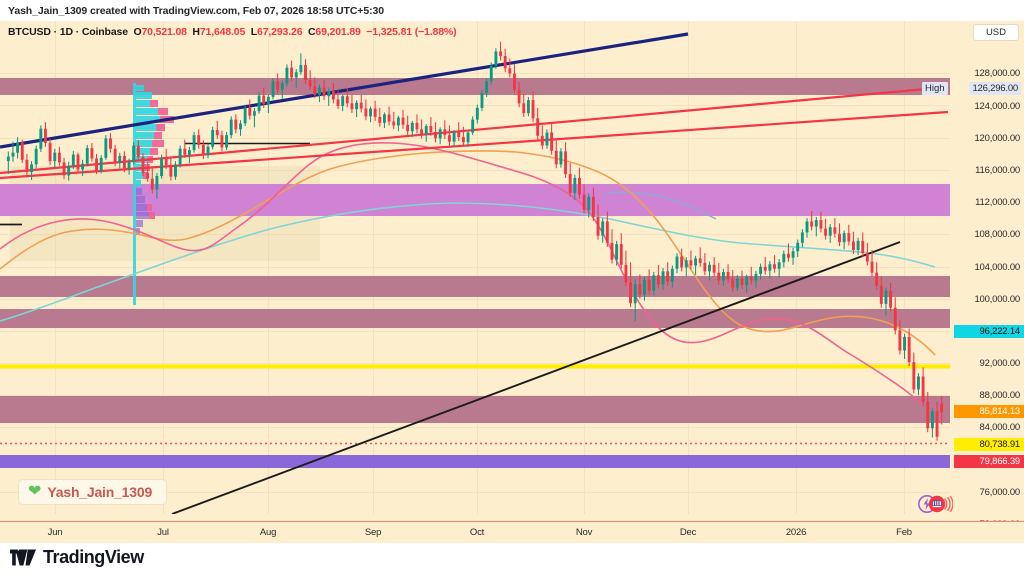 The height and width of the screenshot is (578, 1024). Describe the element at coordinates (35, 491) in the screenshot. I see `heart-icon: ❤` at that location.